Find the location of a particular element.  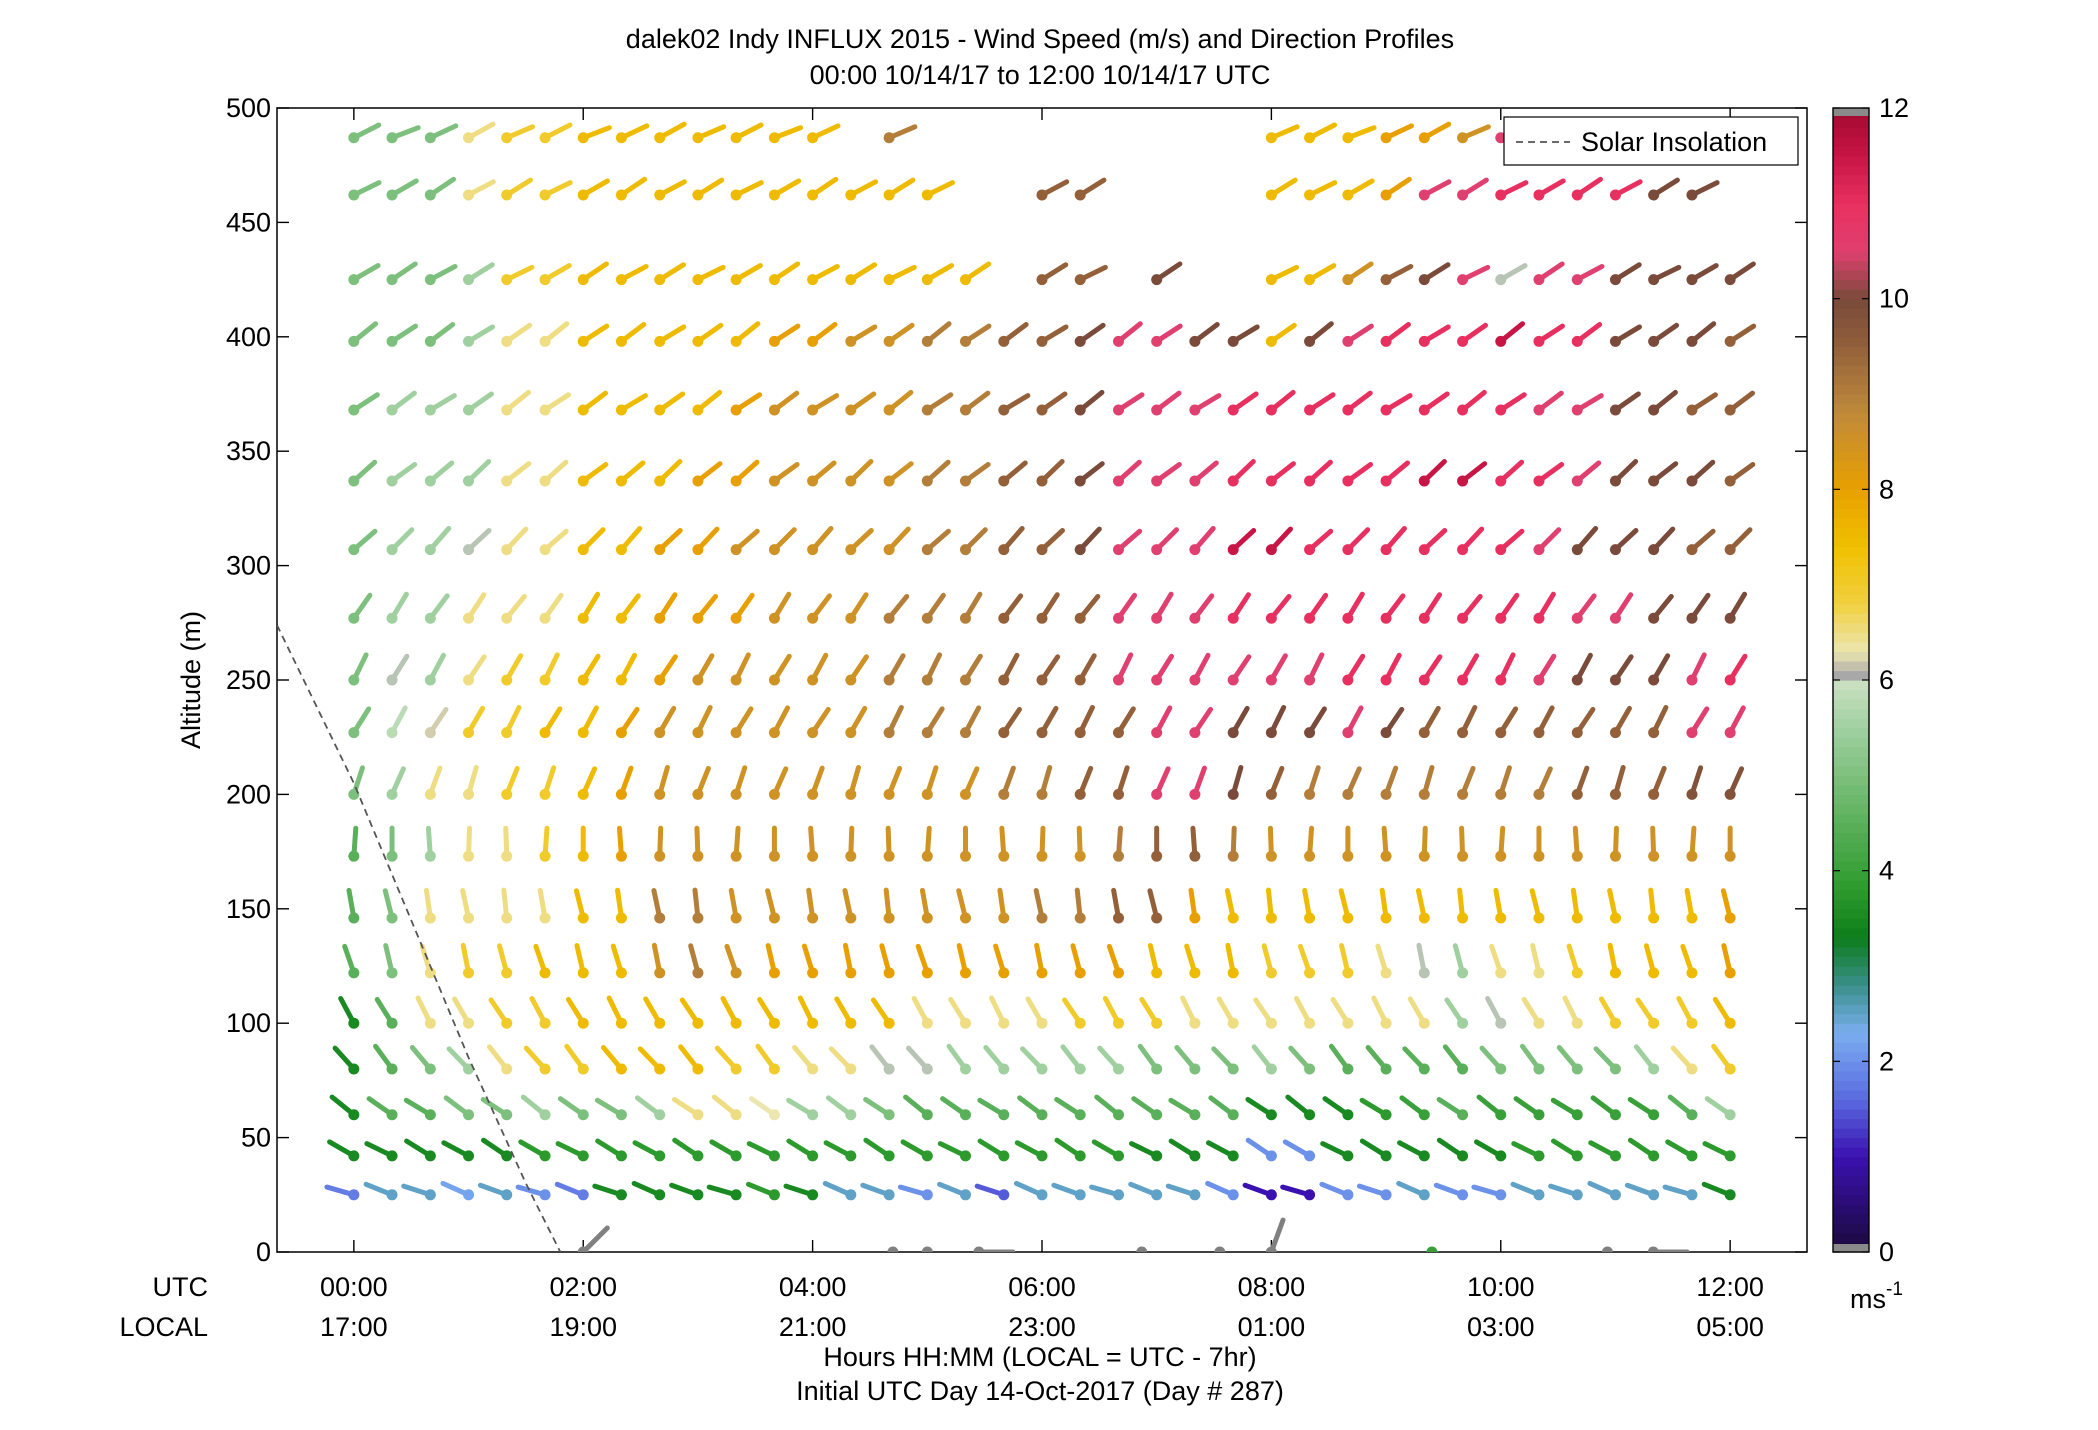

colorbar-tick-label: 4 is located at coordinates (1886, 871).